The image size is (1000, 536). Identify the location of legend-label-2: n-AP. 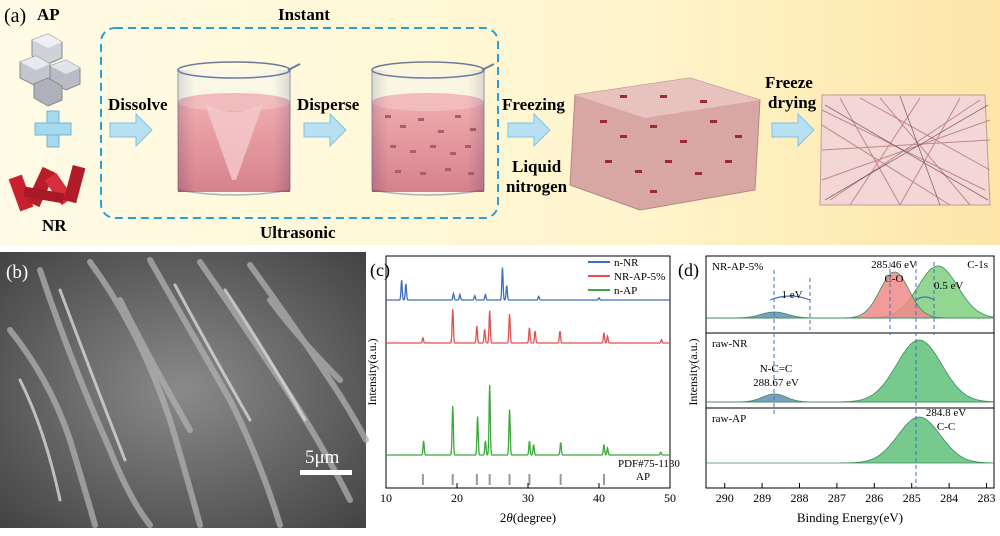
(625, 291).